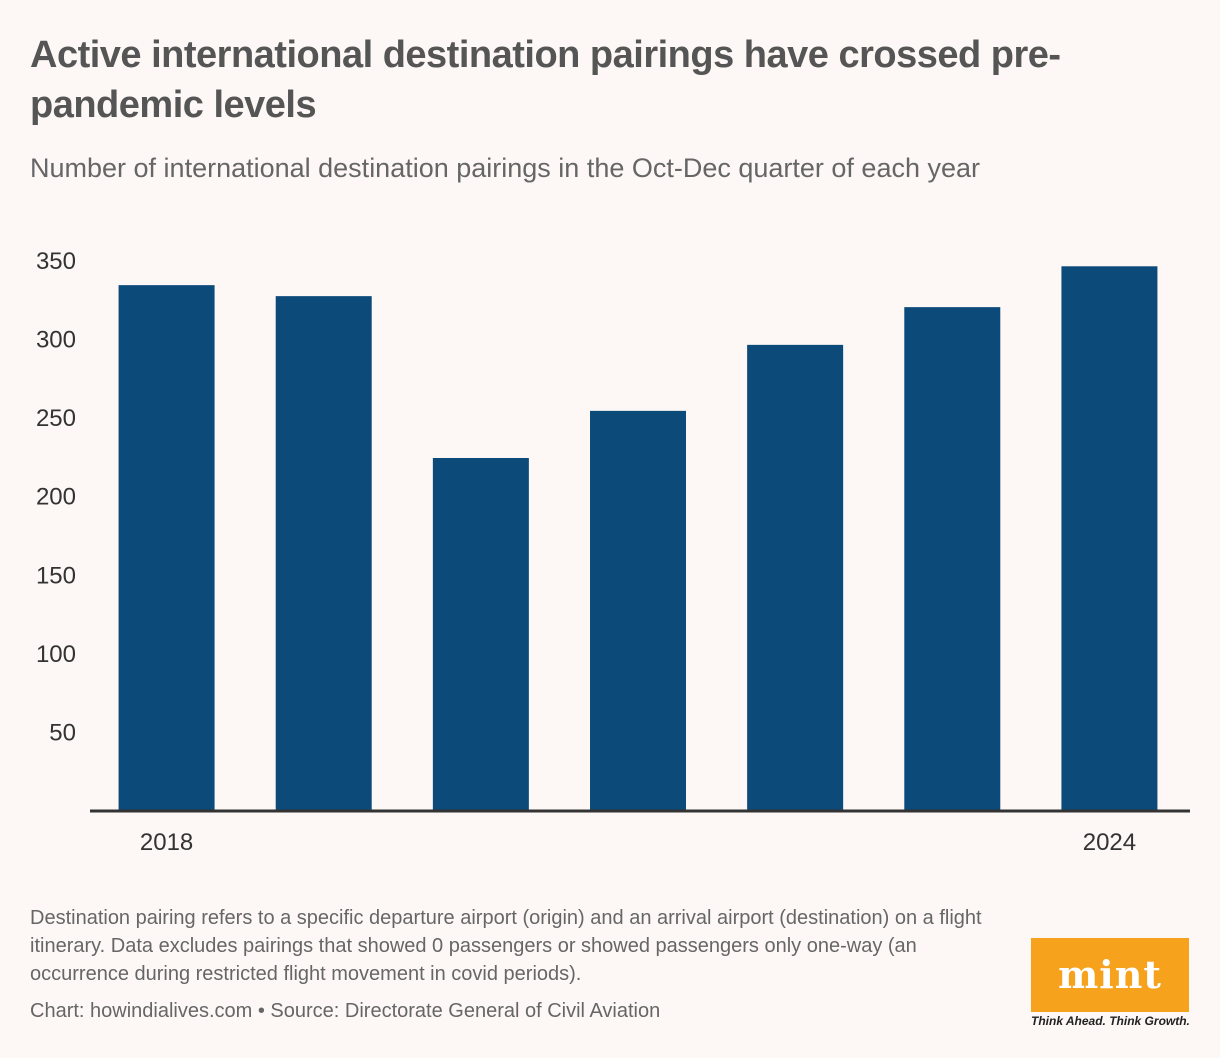 The image size is (1220, 1058). I want to click on logo-tagline: Think Ahead. Think Growth., so click(1110, 1021).